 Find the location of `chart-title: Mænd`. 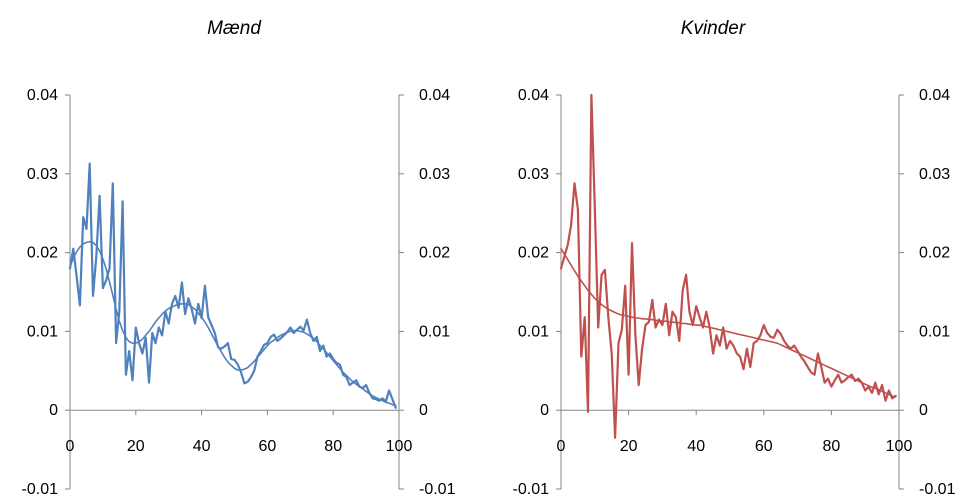

chart-title: Mænd is located at coordinates (234, 28).